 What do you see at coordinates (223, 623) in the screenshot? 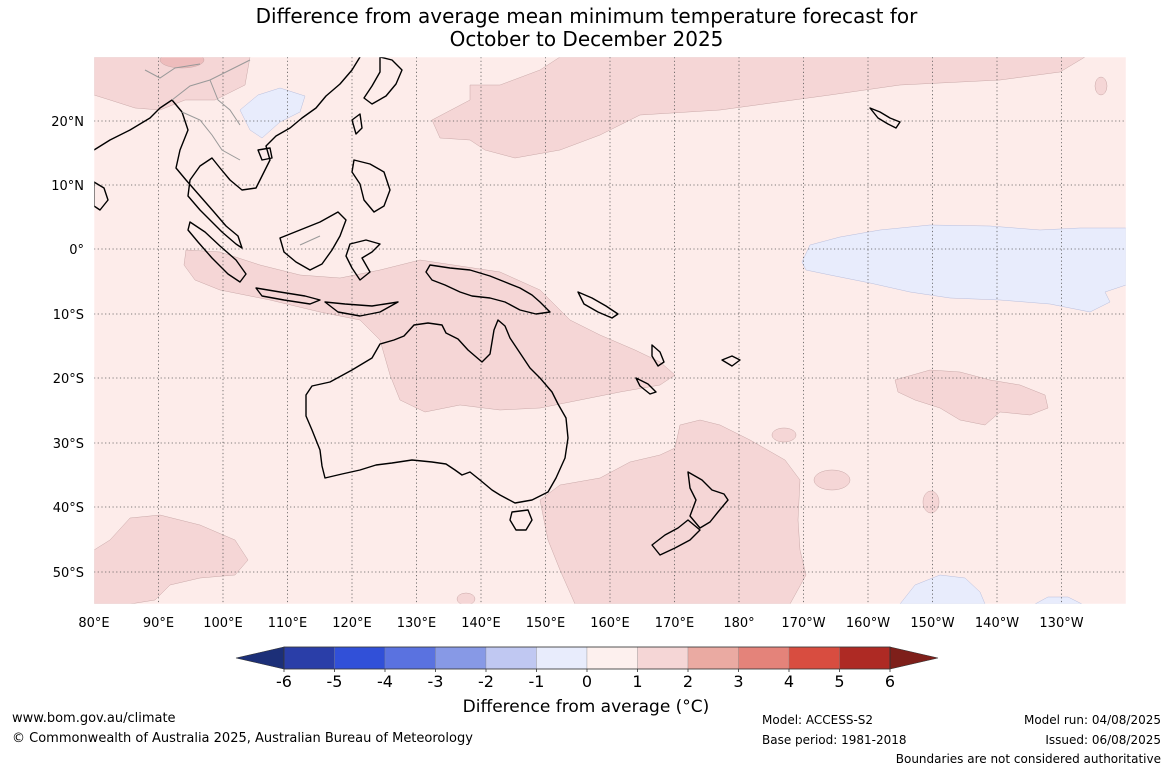
I see `longitude-label: 100°E` at bounding box center [223, 623].